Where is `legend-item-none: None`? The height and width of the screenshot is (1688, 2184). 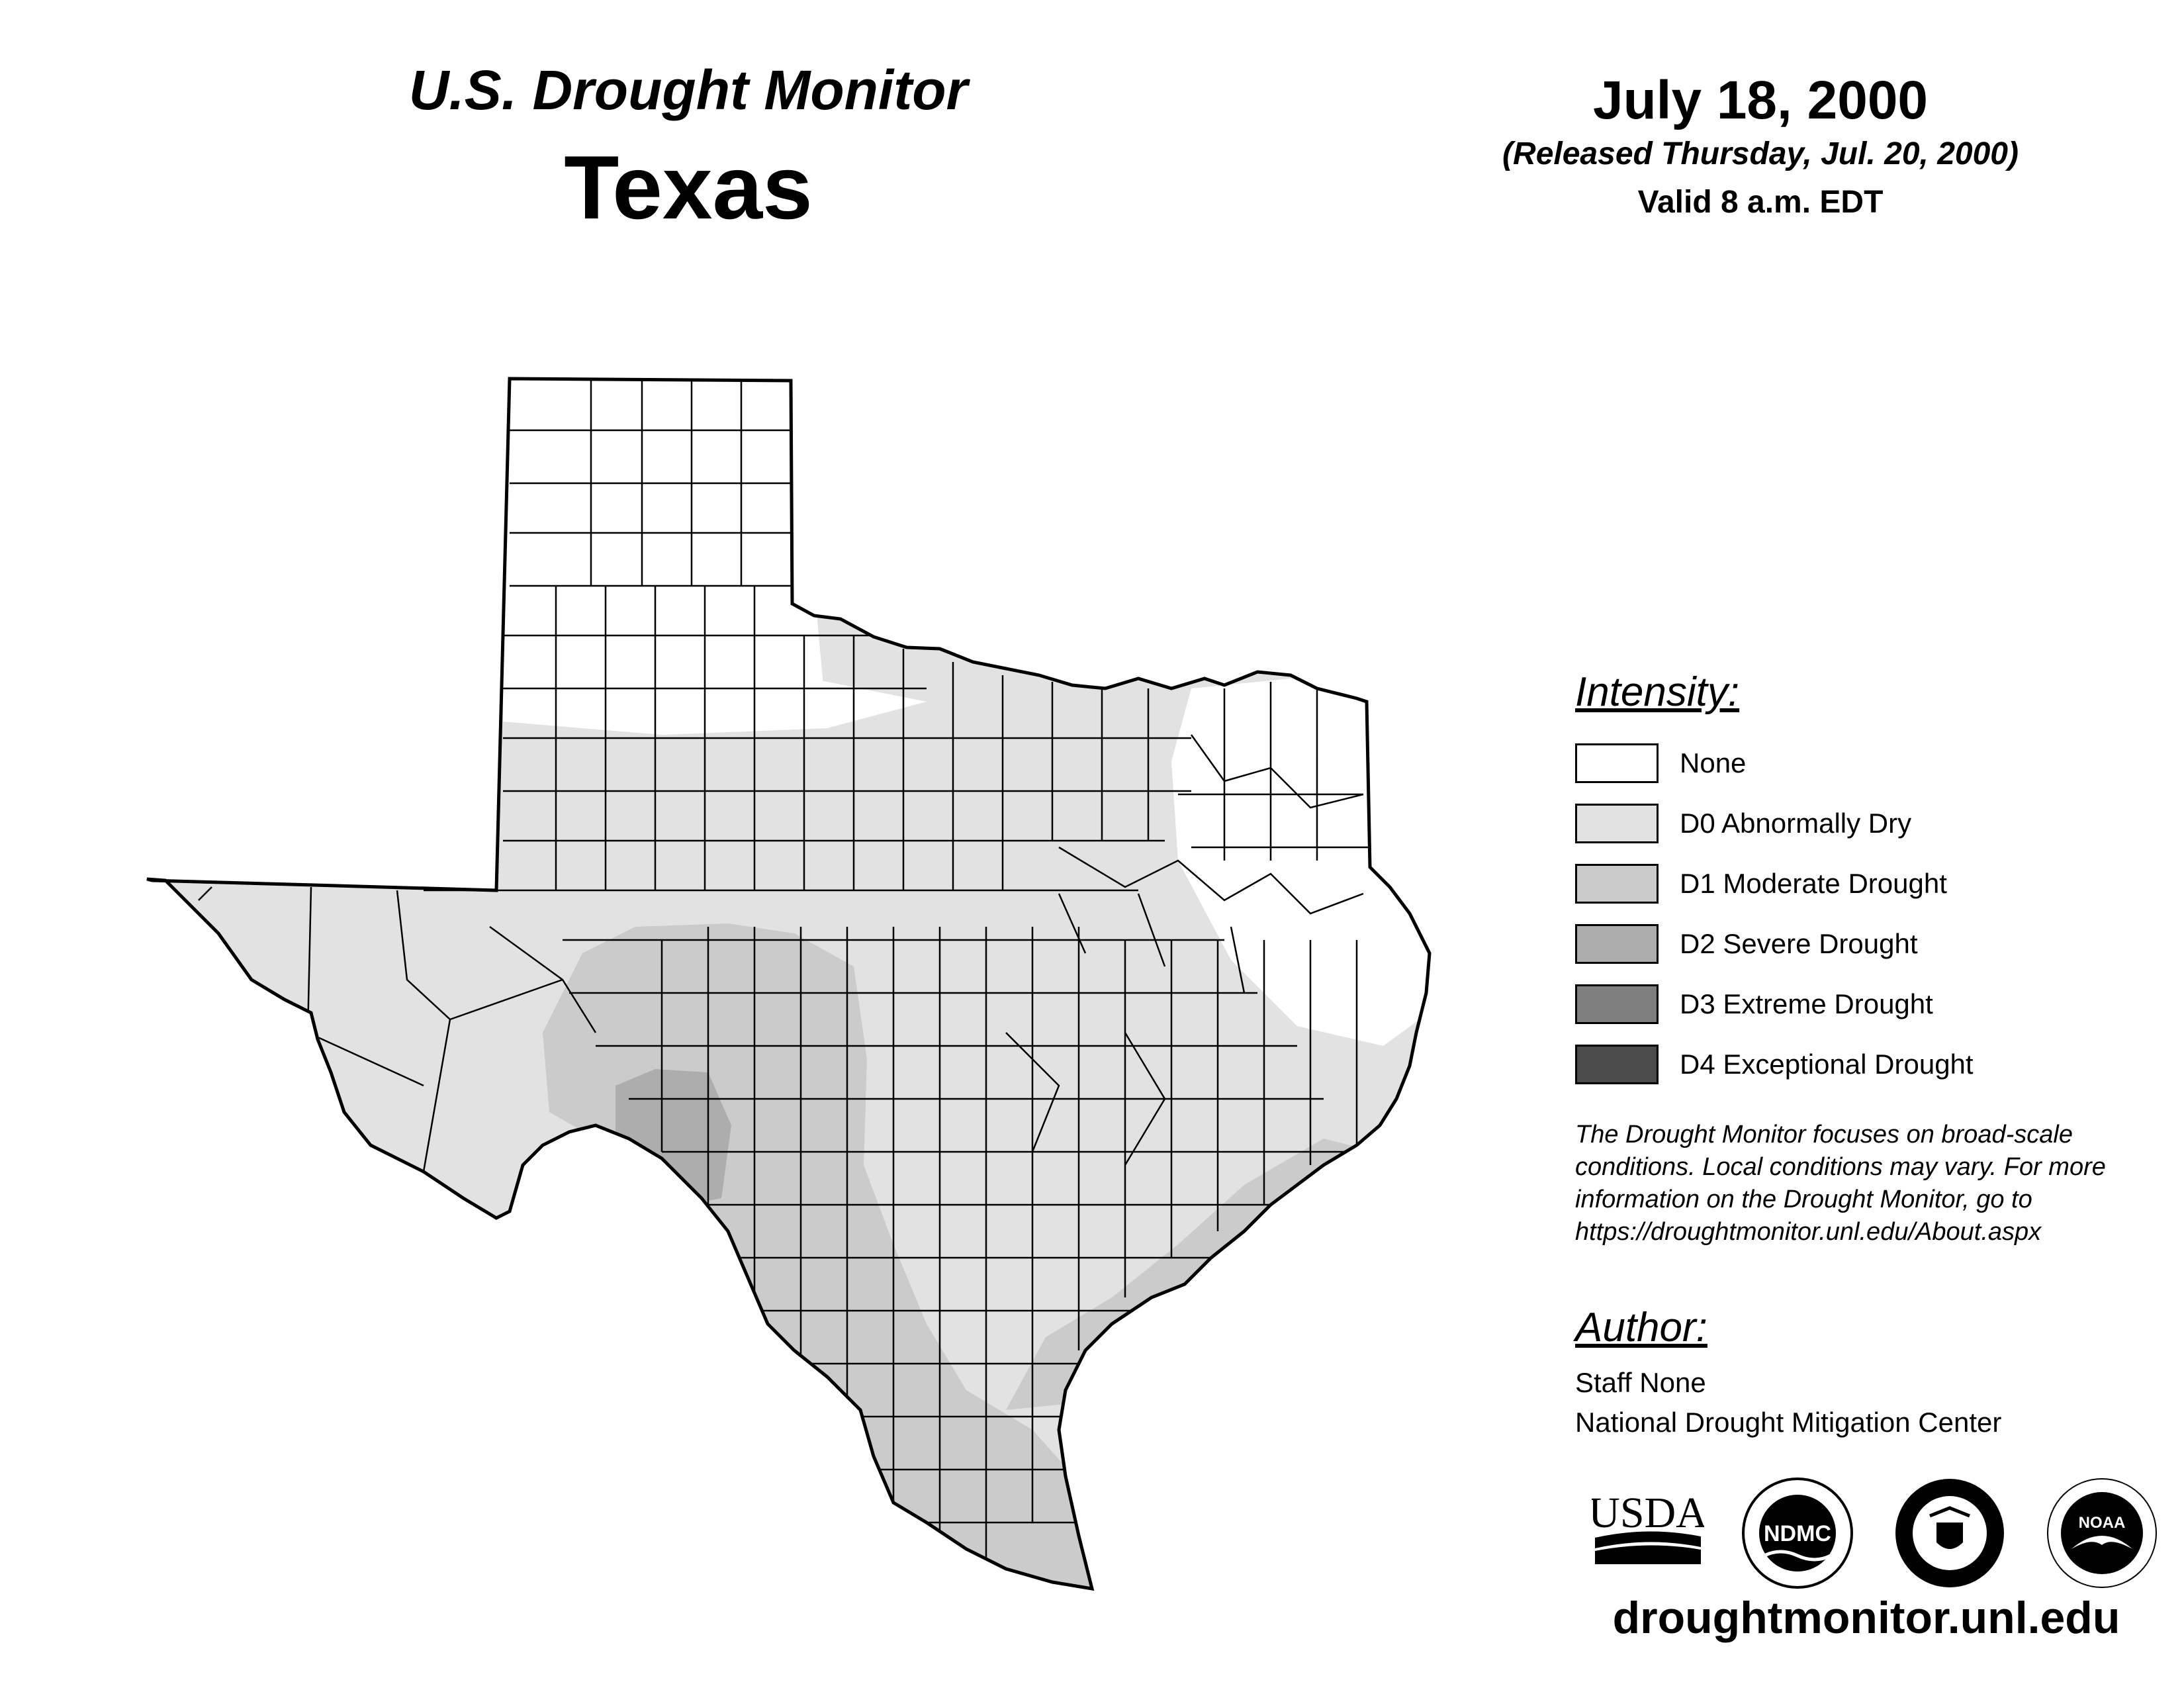 legend-item-none: None is located at coordinates (1866, 763).